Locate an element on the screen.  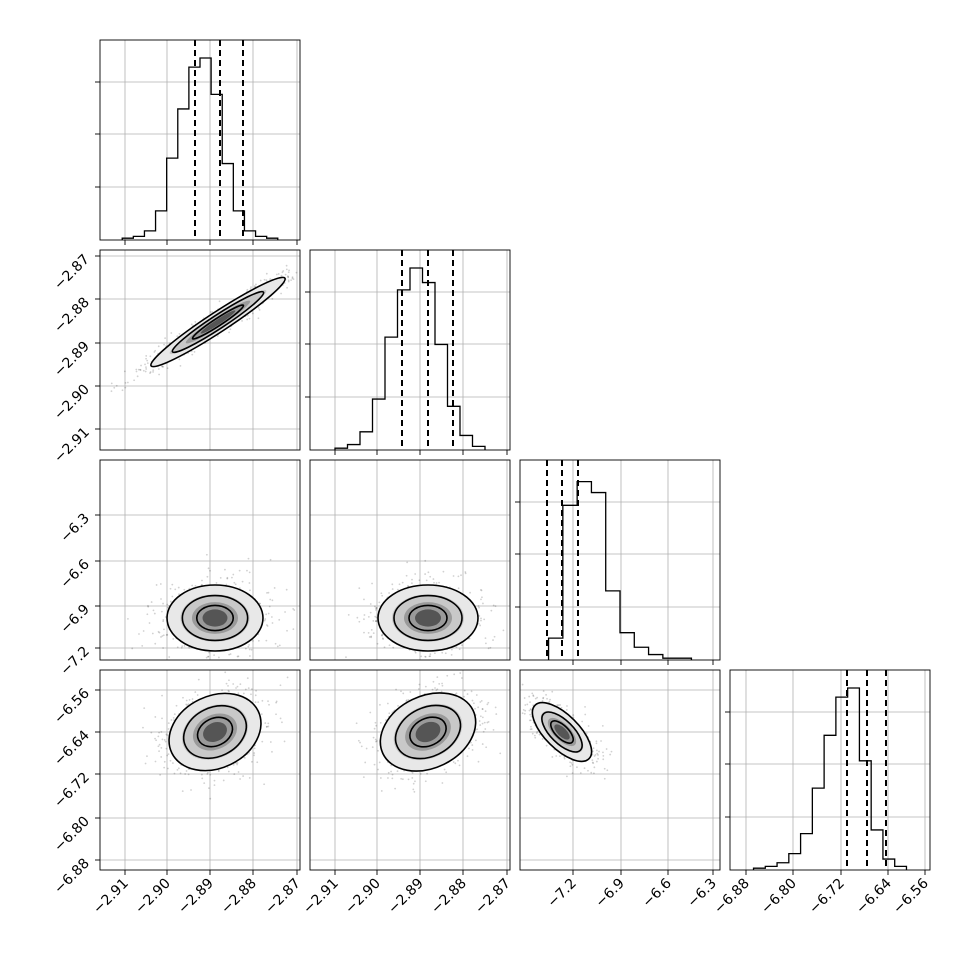
x-tick-label: −6.72 is located at coordinates (827, 897).